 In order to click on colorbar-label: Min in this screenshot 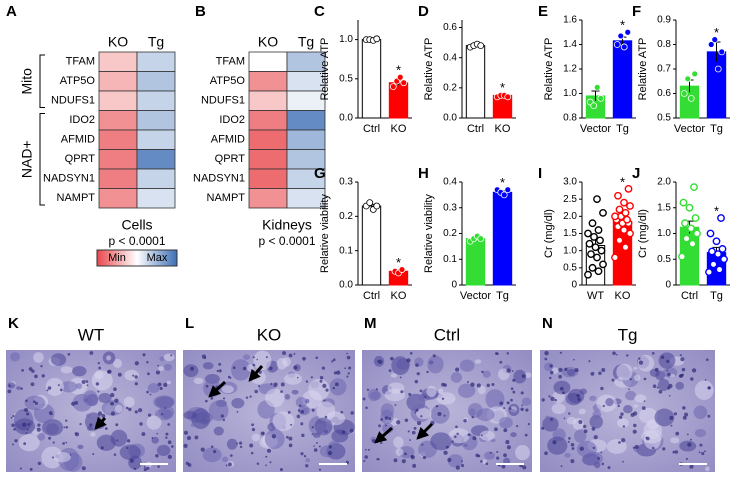, I will do `click(117, 258)`.